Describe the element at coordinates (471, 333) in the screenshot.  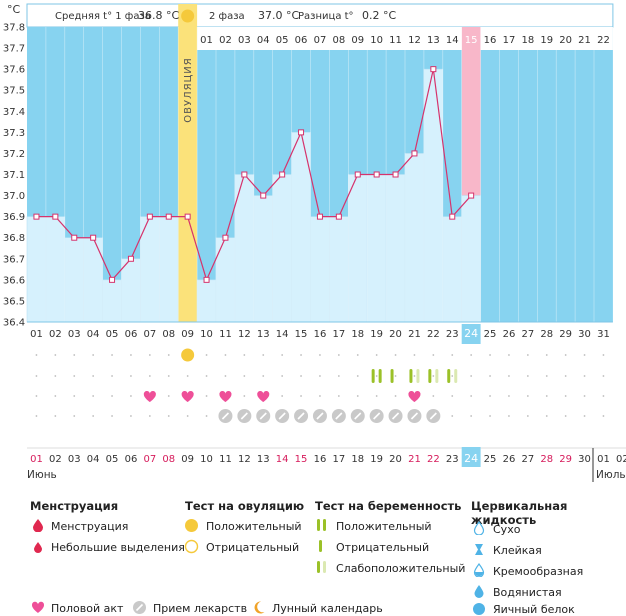
I see `cycle-day-label: 24` at that location.